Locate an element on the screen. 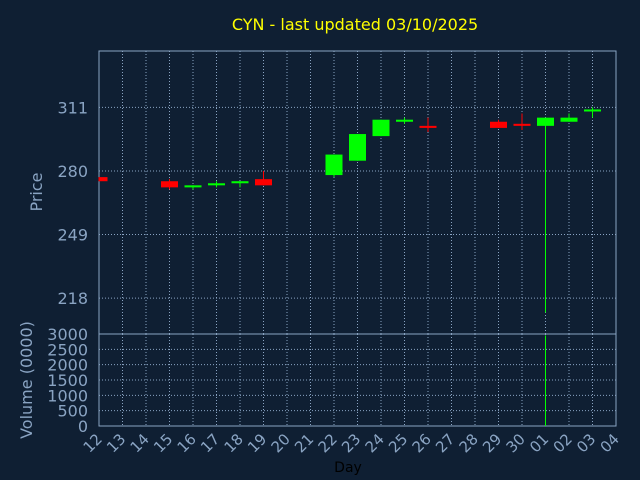 The width and height of the screenshot is (640, 480). x-tick-label: 28 is located at coordinates (469, 443).